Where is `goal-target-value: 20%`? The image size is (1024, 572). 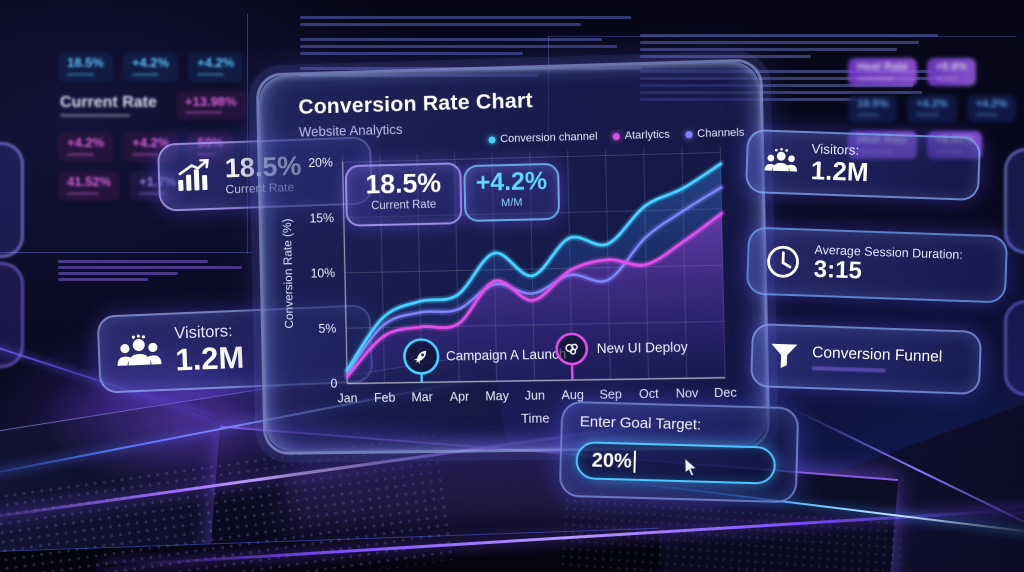 goal-target-value: 20% is located at coordinates (612, 461).